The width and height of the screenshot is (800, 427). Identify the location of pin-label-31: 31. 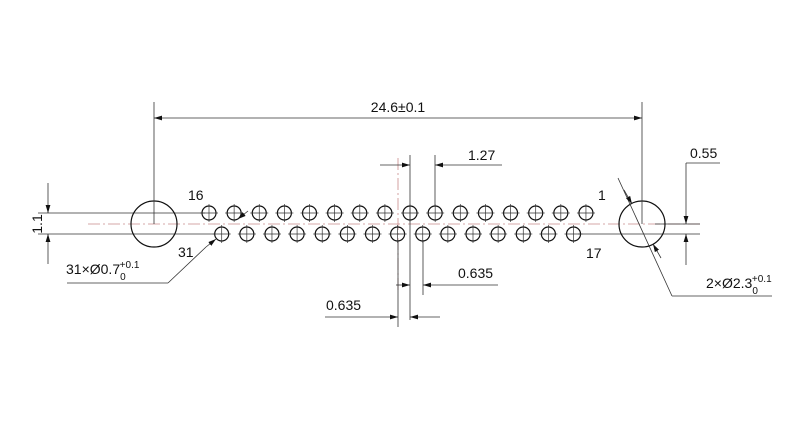
(186, 252).